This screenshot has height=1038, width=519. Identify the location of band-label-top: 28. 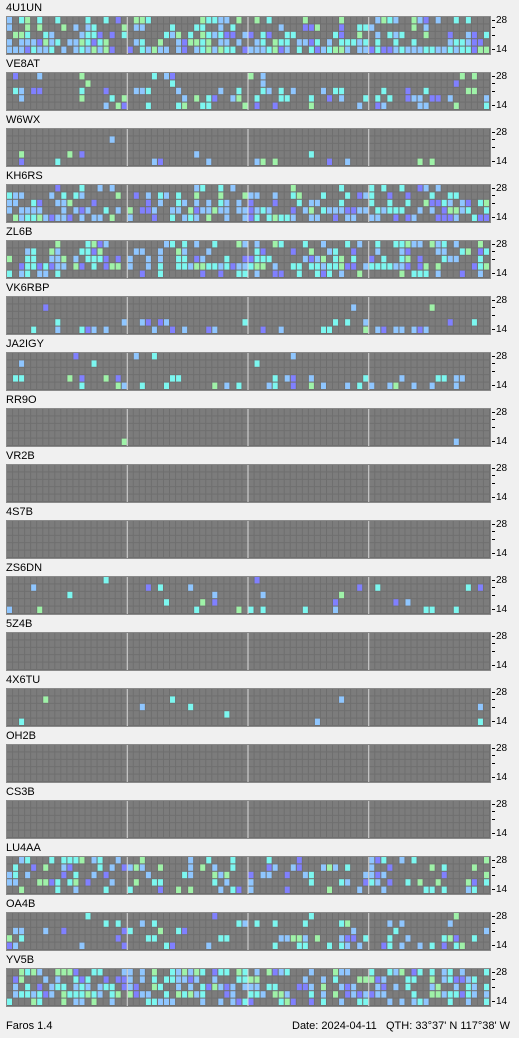
(499, 524).